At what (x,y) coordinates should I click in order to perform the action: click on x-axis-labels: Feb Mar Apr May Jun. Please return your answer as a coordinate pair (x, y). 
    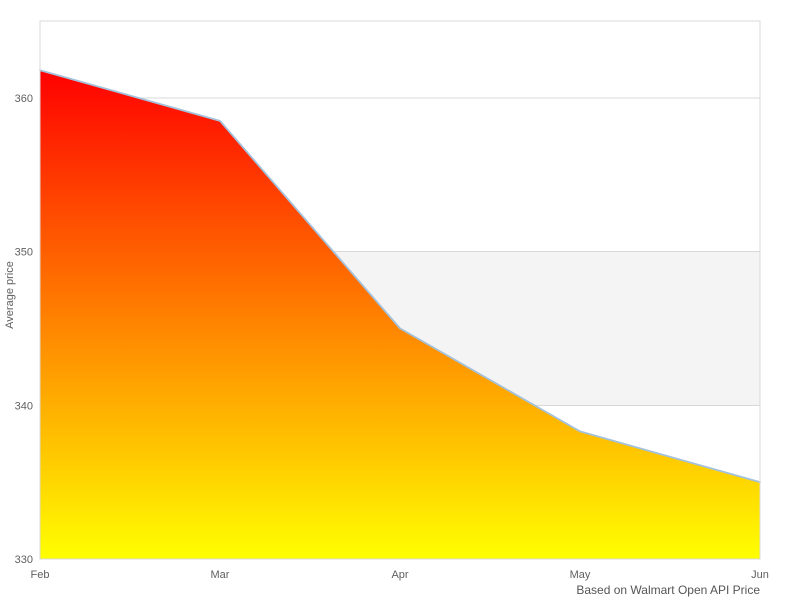
    Looking at the image, I should click on (400, 575).